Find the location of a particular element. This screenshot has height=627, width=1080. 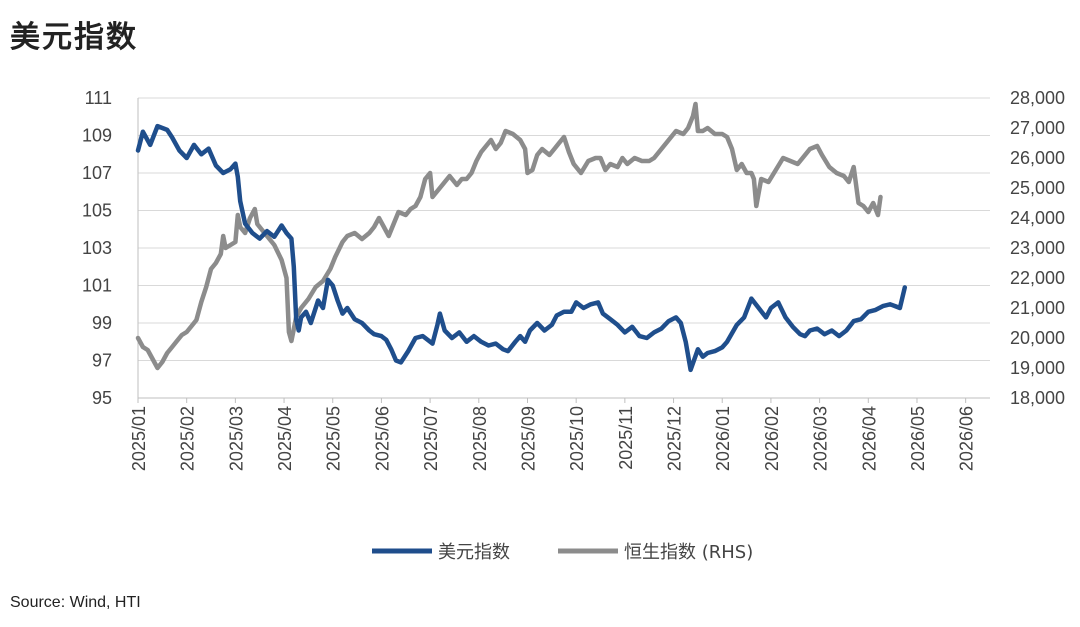

x-tick-label: 2026/02 is located at coordinates (772, 438).